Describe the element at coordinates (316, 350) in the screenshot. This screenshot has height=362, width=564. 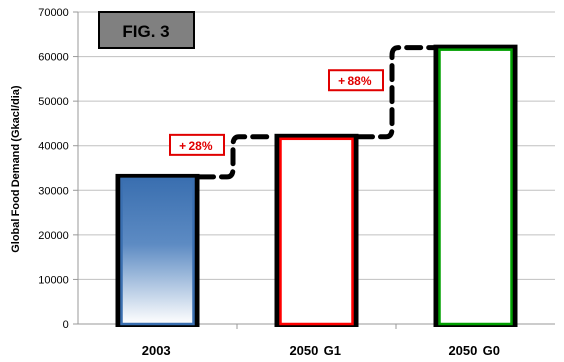
I see `x-tick-label: 2050 G1` at that location.